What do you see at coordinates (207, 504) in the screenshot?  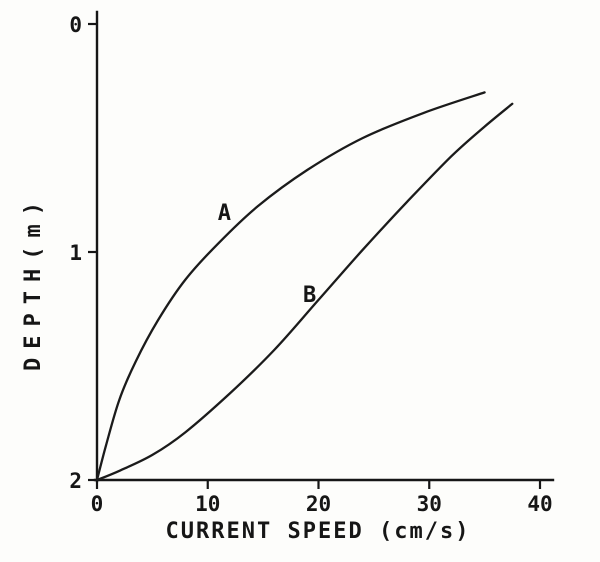 I see `x-tick-label: 10` at bounding box center [207, 504].